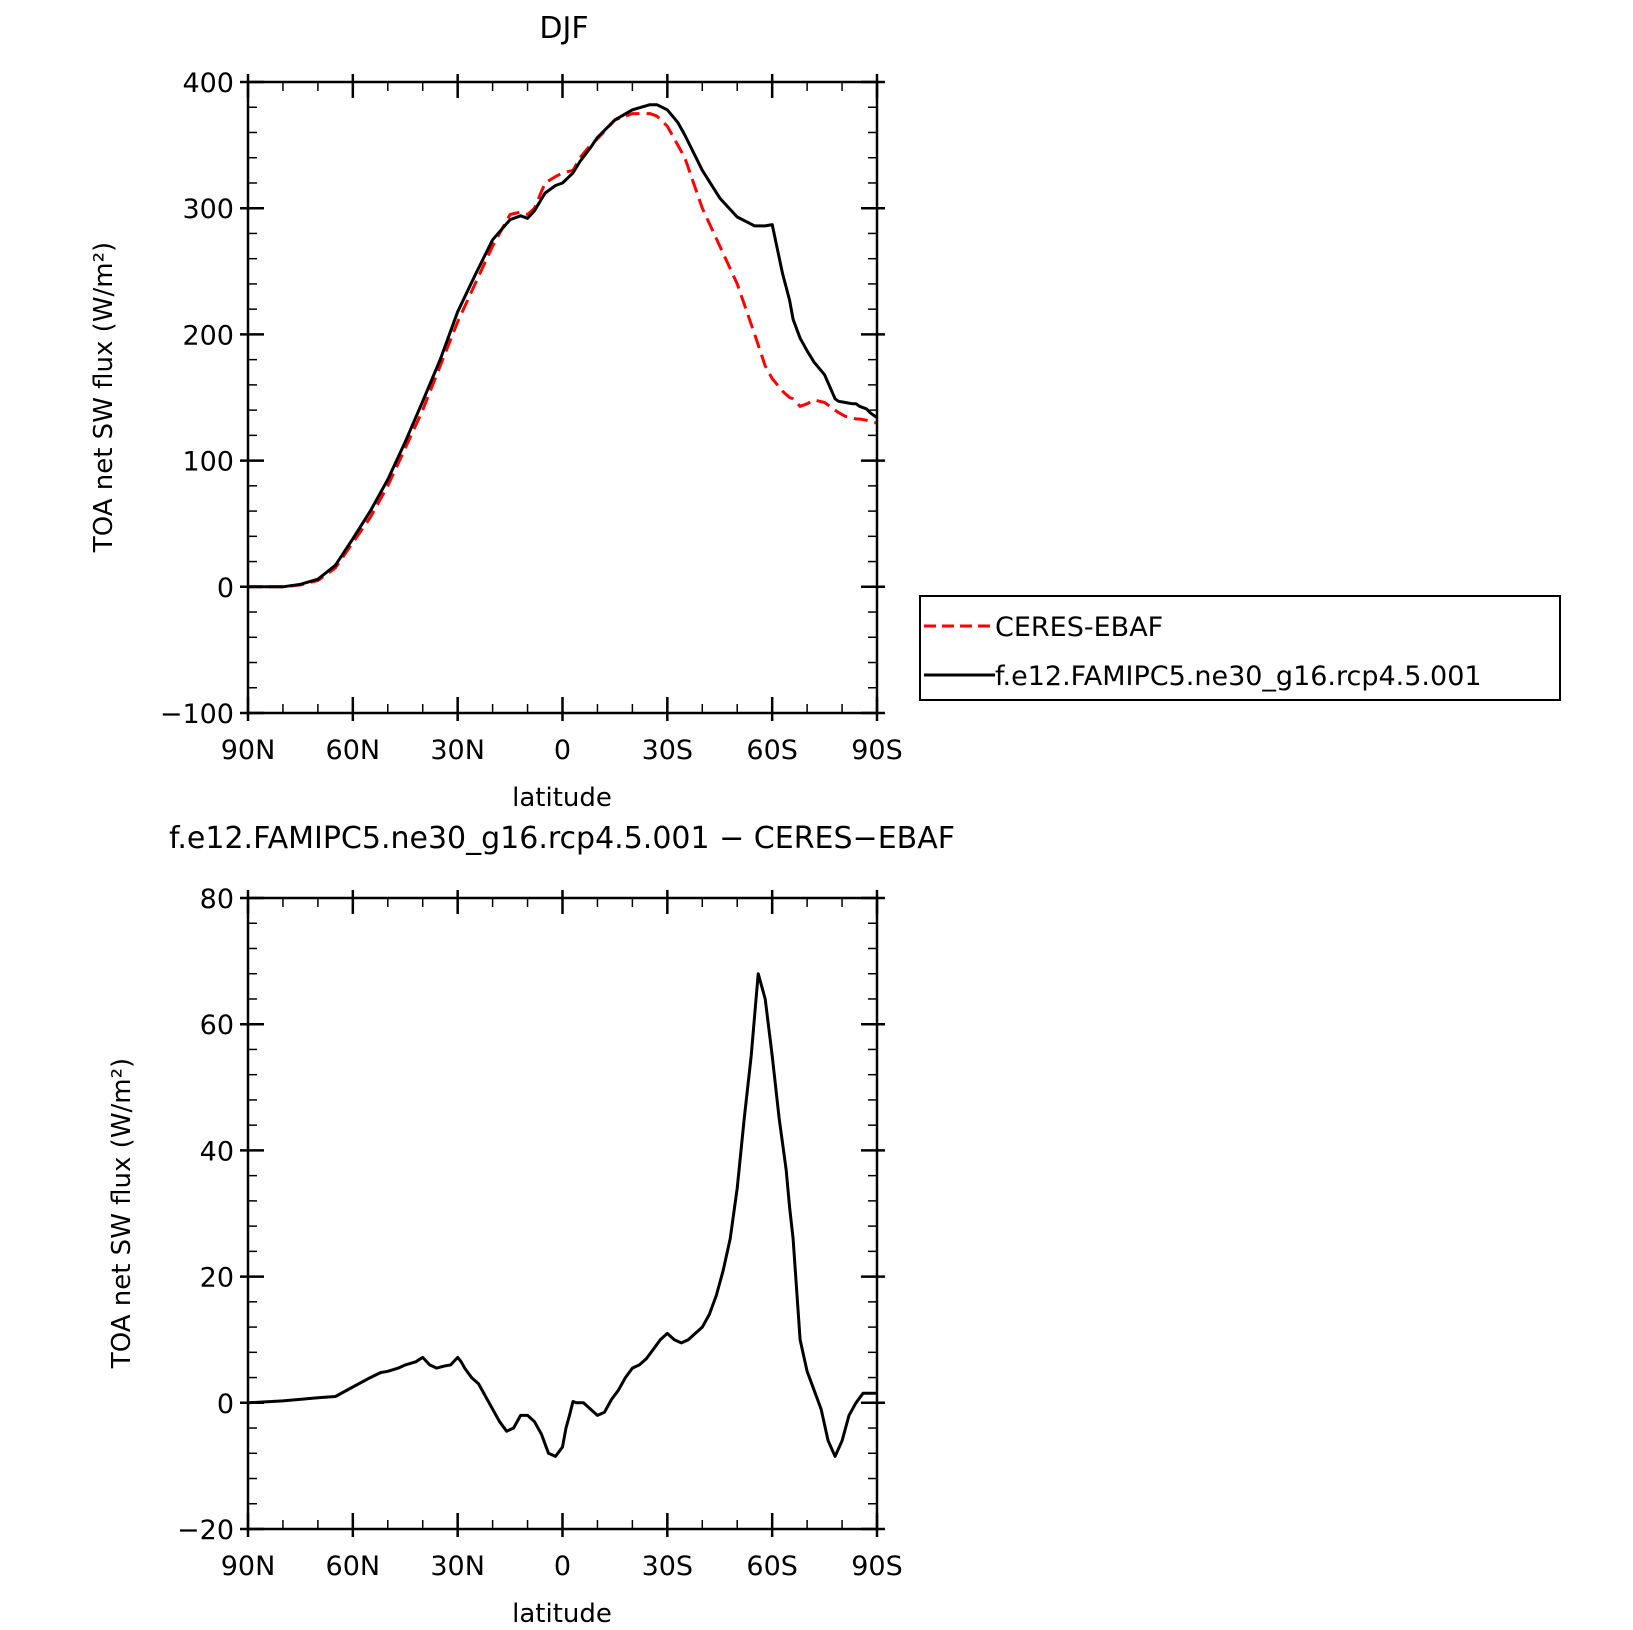  Describe the element at coordinates (562, 1614) in the screenshot. I see `bottom-x-axis-title: latitude` at that location.